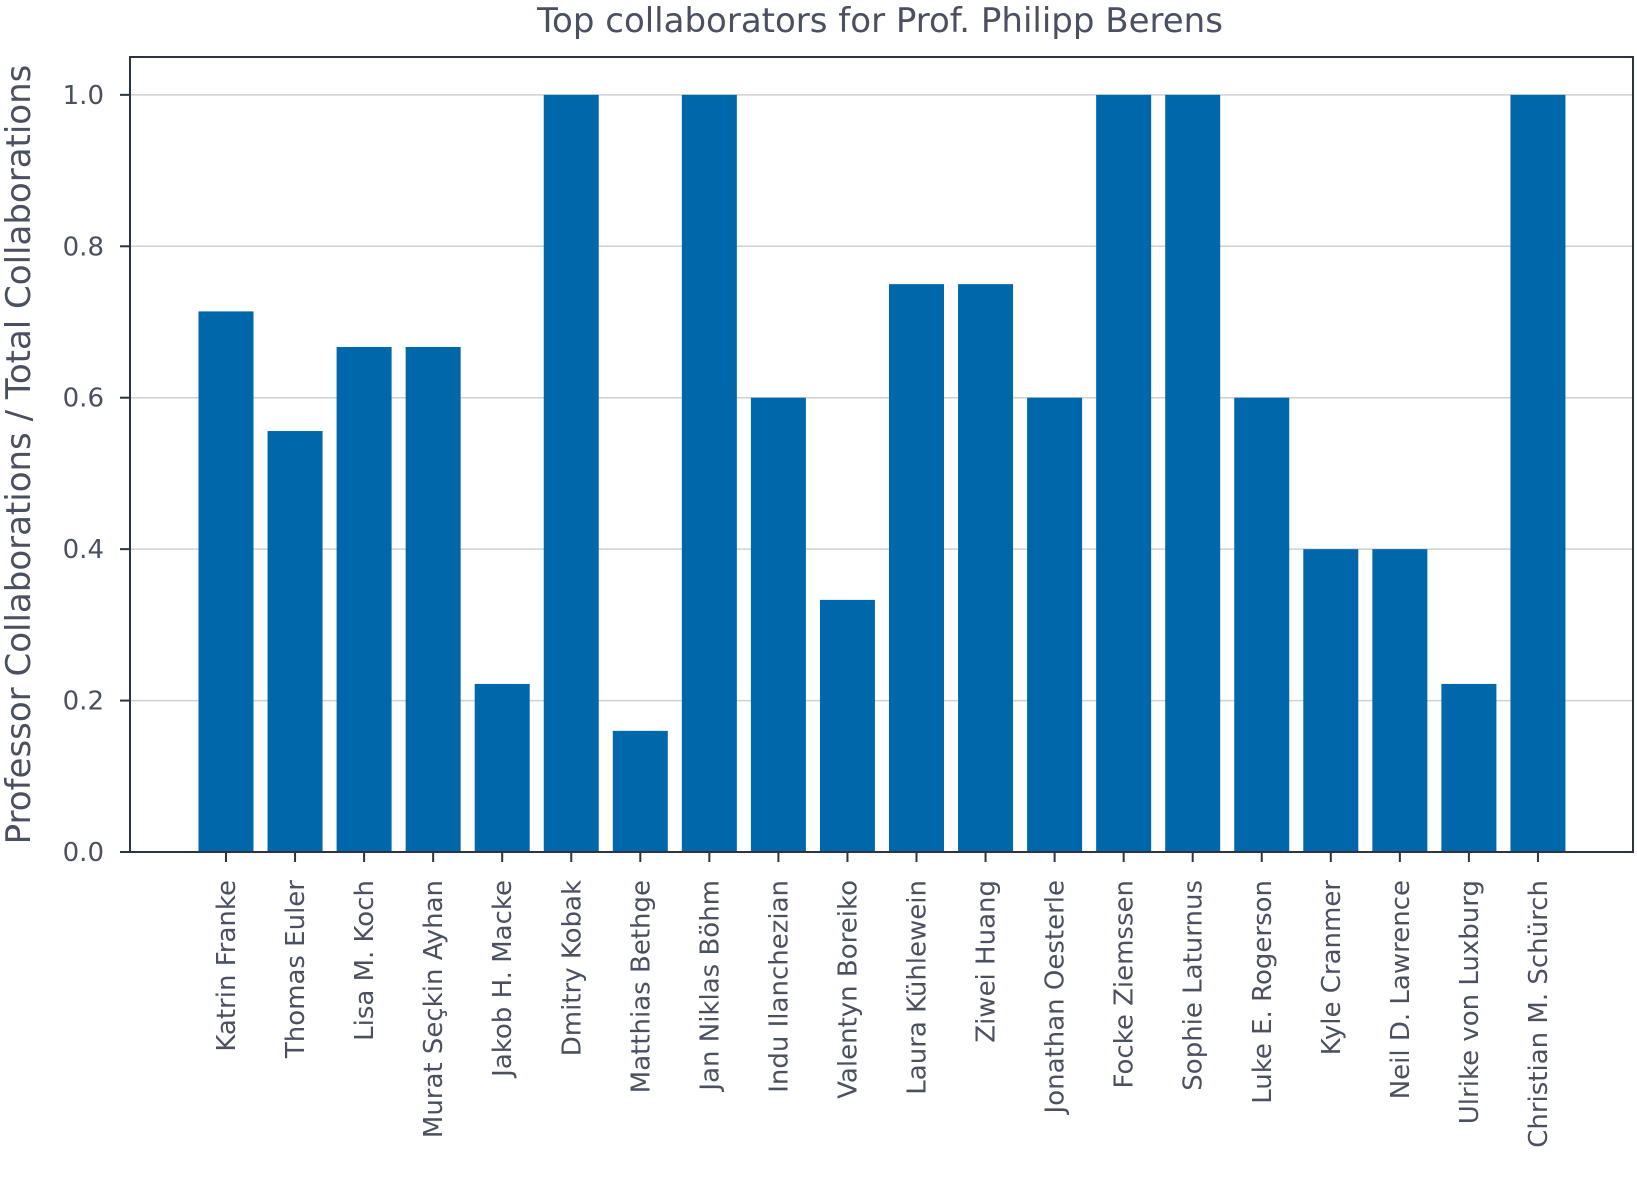  I want to click on x-tick-label: Laura Kühlewein, so click(918, 987).